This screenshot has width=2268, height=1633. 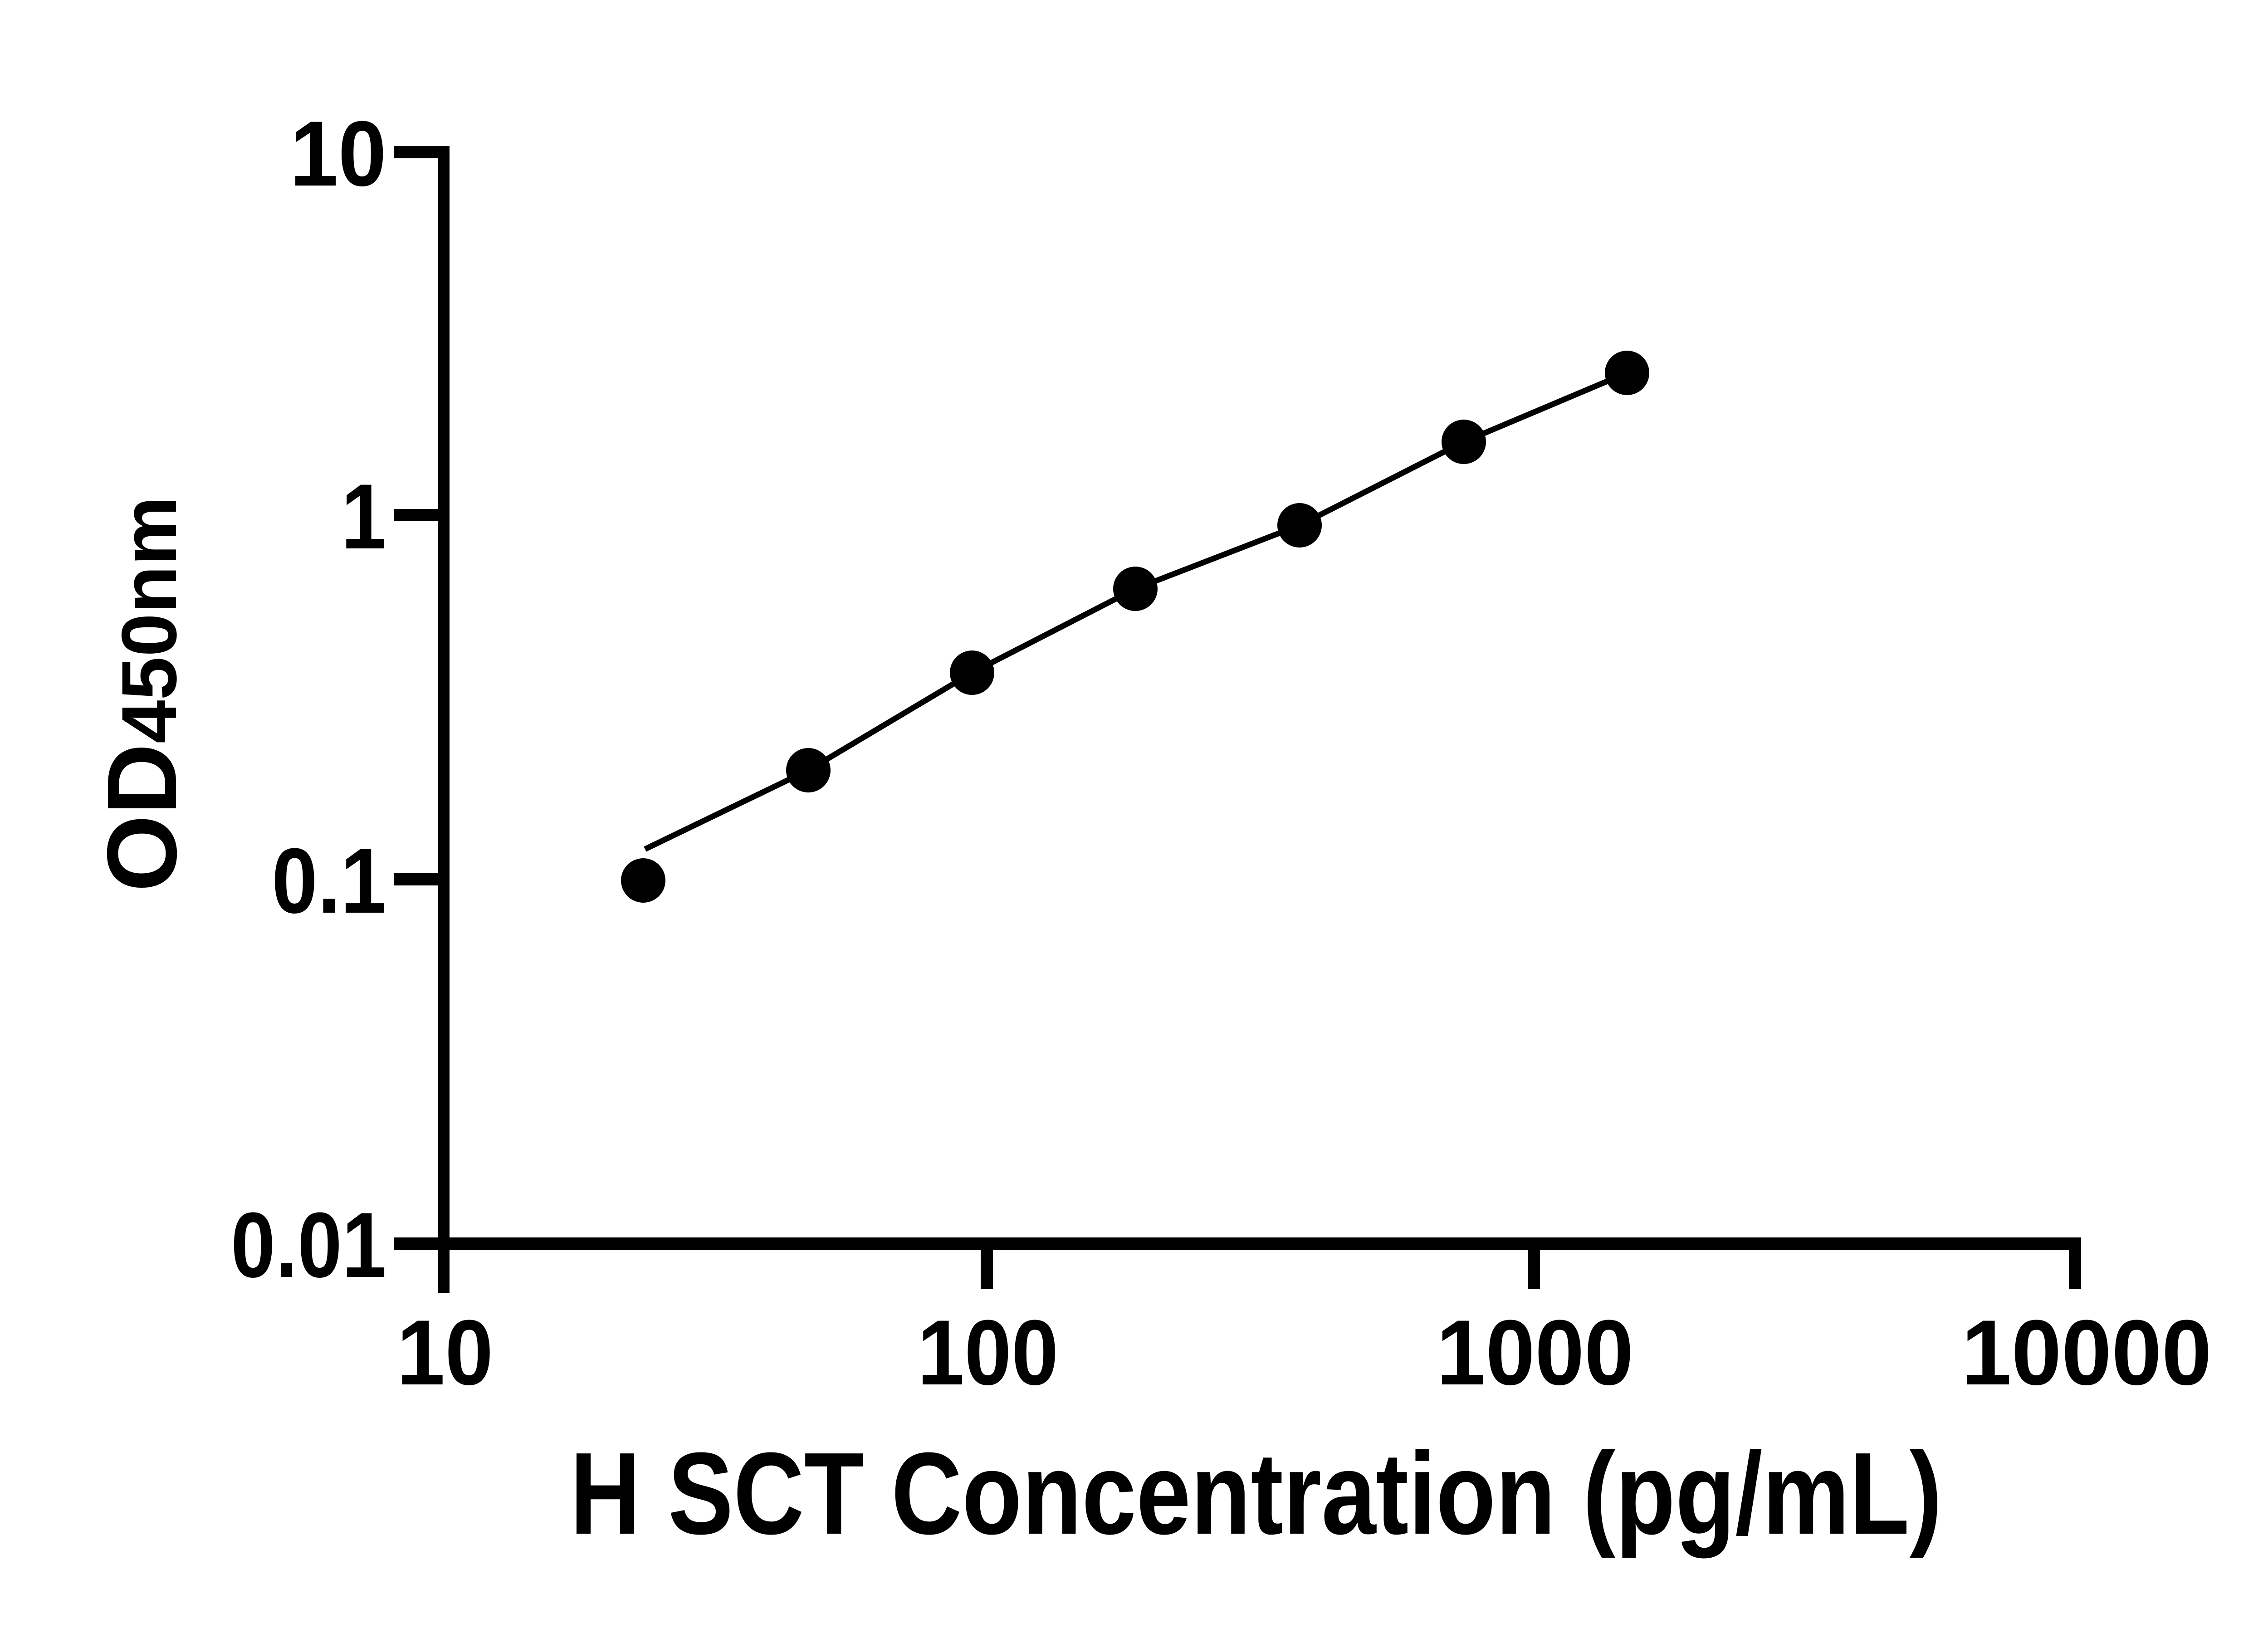 What do you see at coordinates (309, 1245) in the screenshot?
I see `svg-text: 0.01` at bounding box center [309, 1245].